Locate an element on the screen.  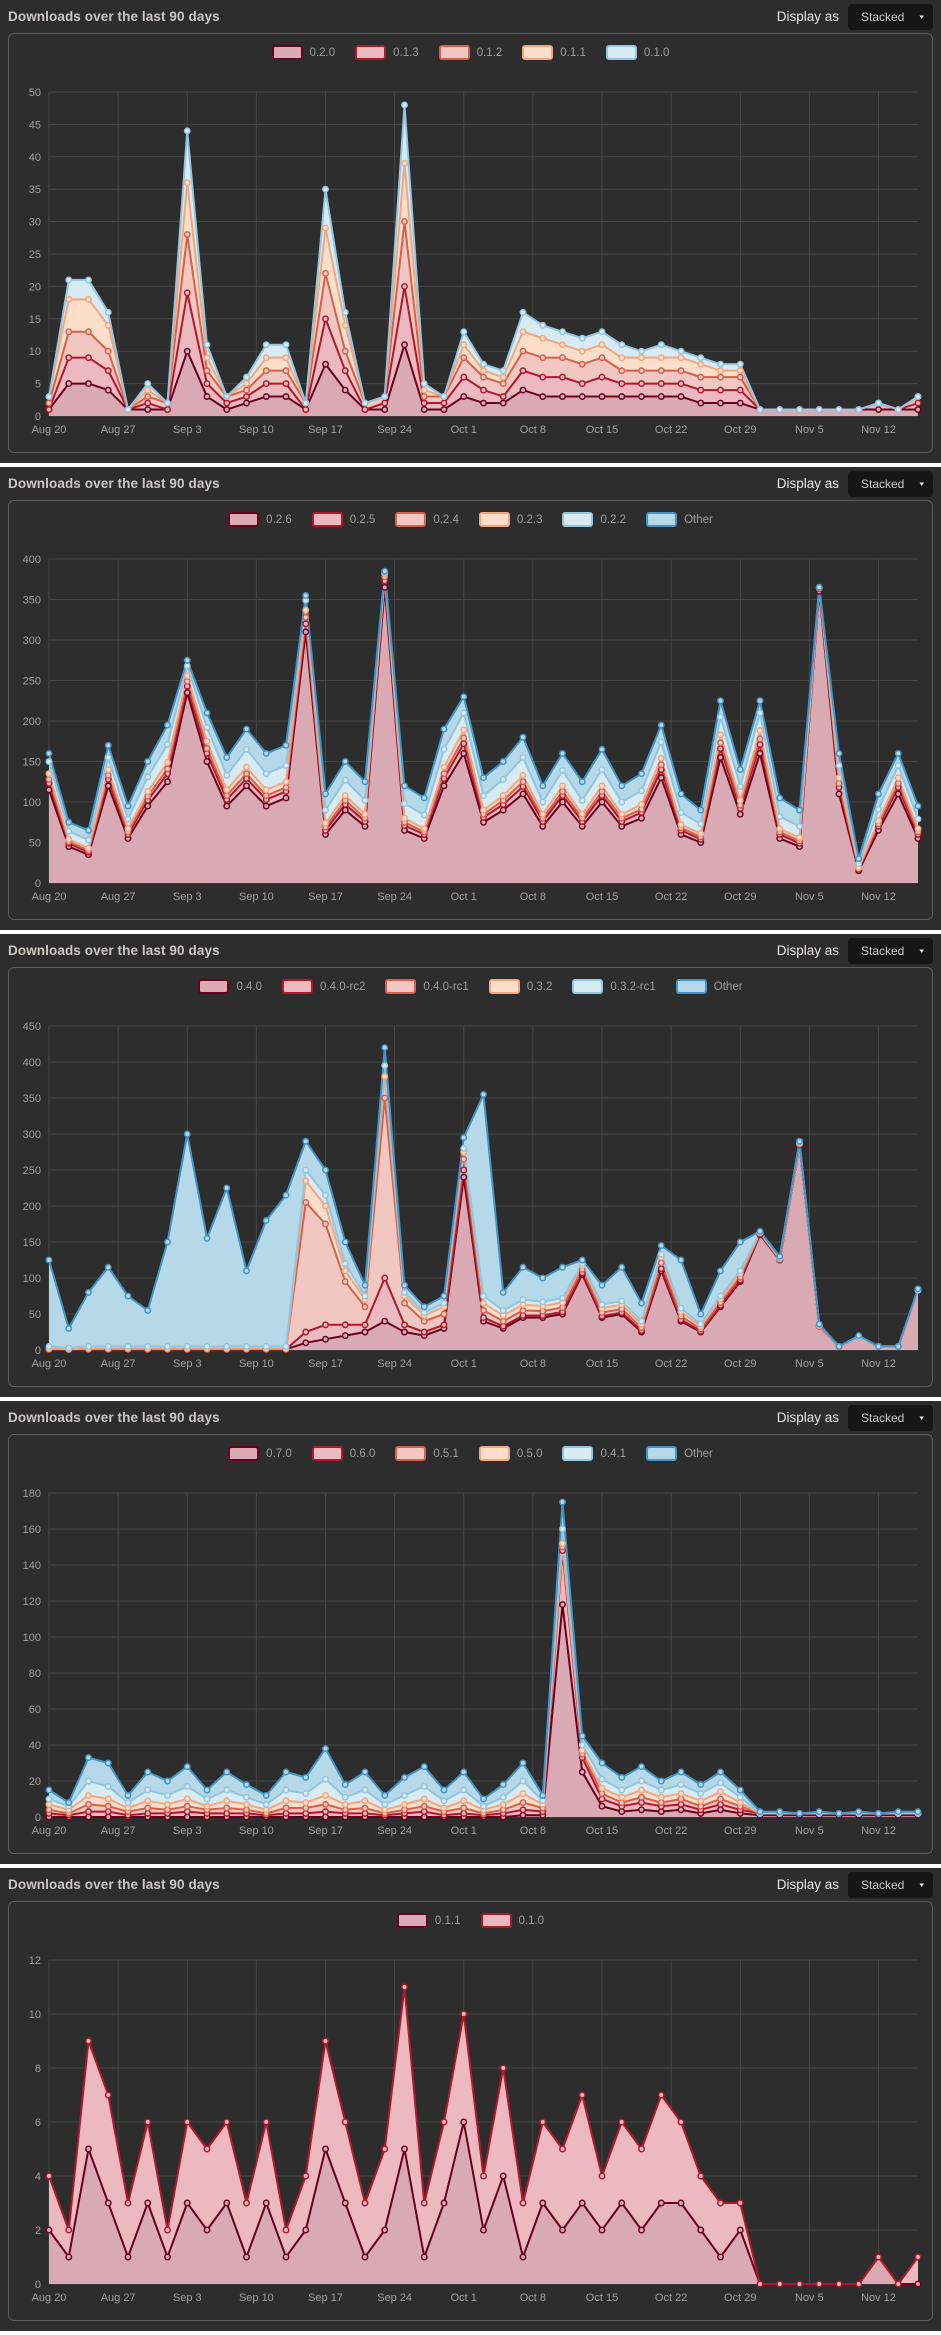
chart-legend: 0.1.1 0.1.0 is located at coordinates (470, 1920).